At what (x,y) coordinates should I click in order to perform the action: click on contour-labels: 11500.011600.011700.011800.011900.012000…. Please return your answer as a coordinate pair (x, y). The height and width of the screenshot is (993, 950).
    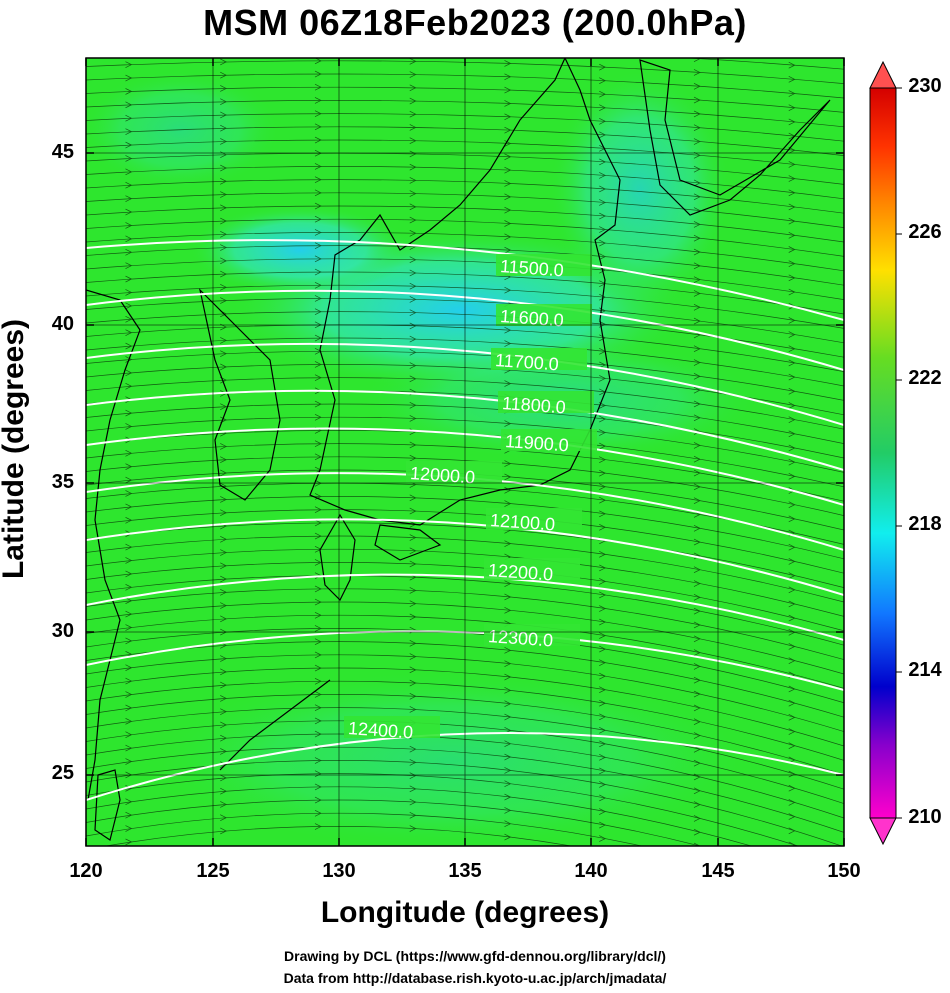
    Looking at the image, I should click on (470, 498).